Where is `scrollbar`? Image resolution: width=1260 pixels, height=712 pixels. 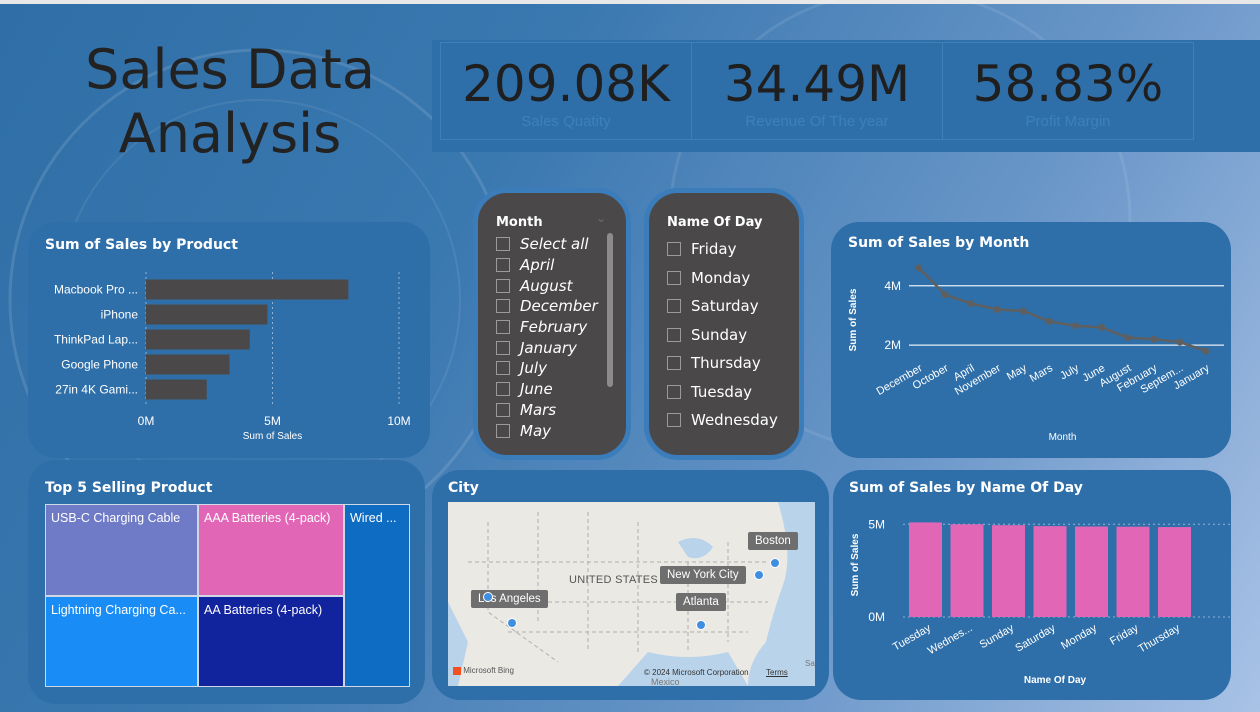 scrollbar is located at coordinates (610, 310).